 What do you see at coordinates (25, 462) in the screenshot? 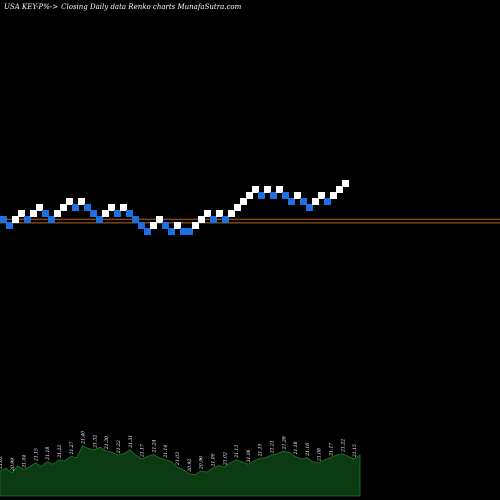
I see `volume-label-5: 21.04` at bounding box center [25, 462].